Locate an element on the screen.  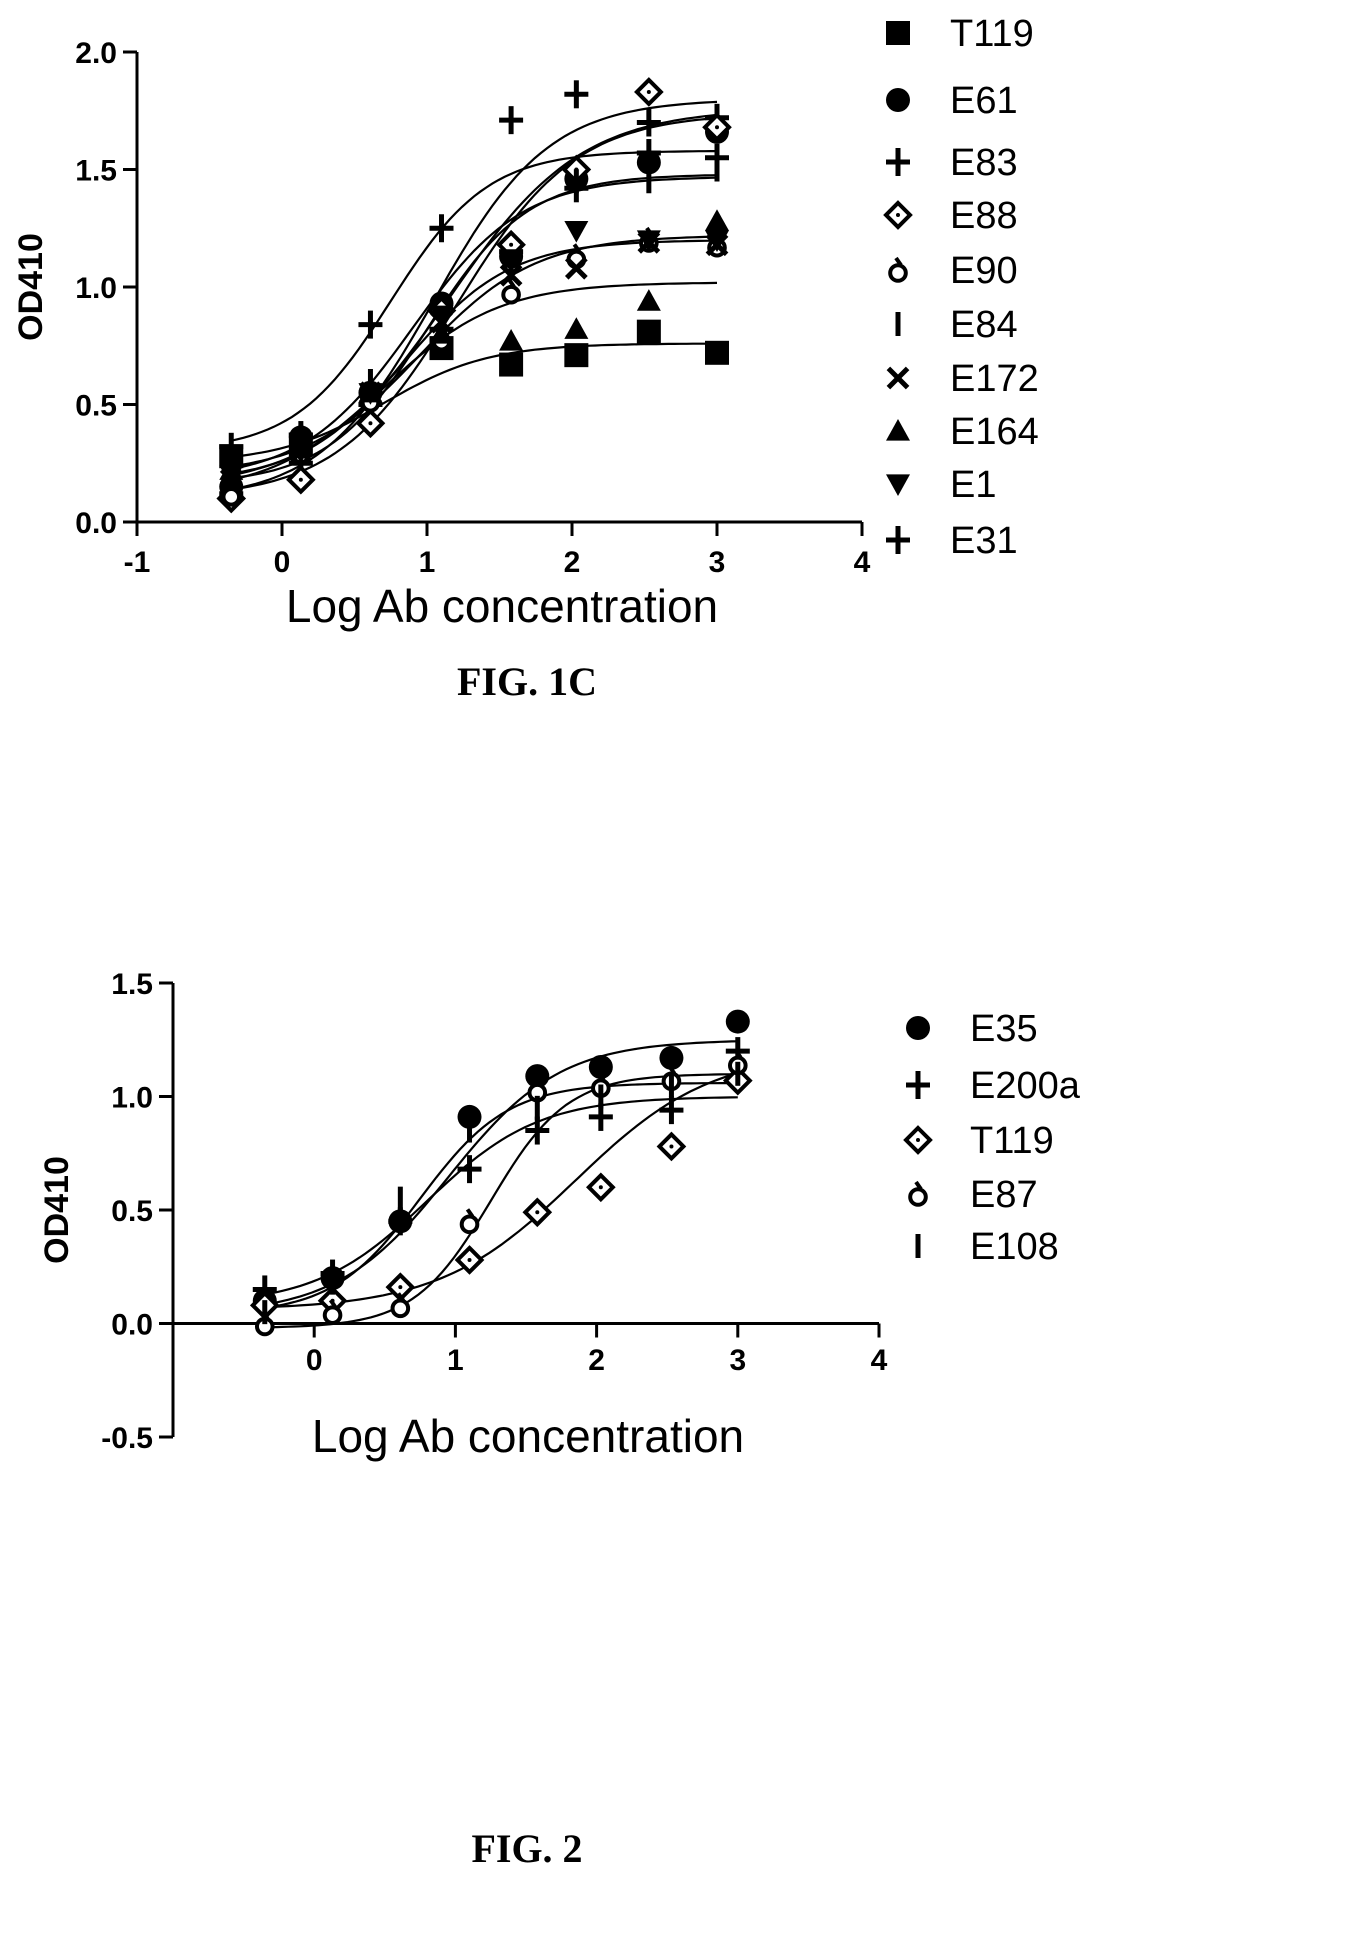
legend-label-e164: E164 is located at coordinates (994, 432).